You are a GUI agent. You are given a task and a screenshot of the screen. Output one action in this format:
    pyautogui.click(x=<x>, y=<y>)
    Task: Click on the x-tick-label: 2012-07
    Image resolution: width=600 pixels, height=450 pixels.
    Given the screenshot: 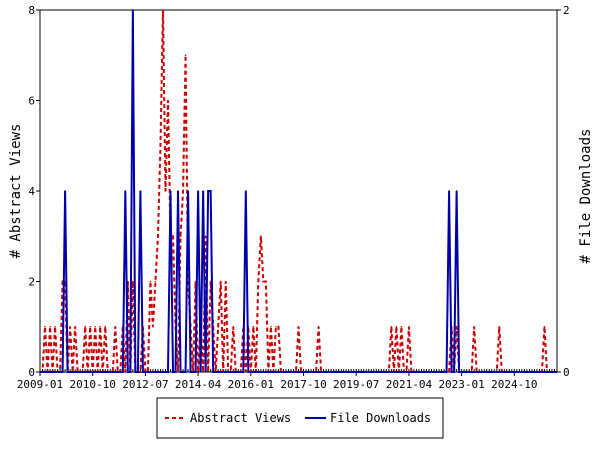 What is the action you would take?
    pyautogui.click(x=145, y=384)
    